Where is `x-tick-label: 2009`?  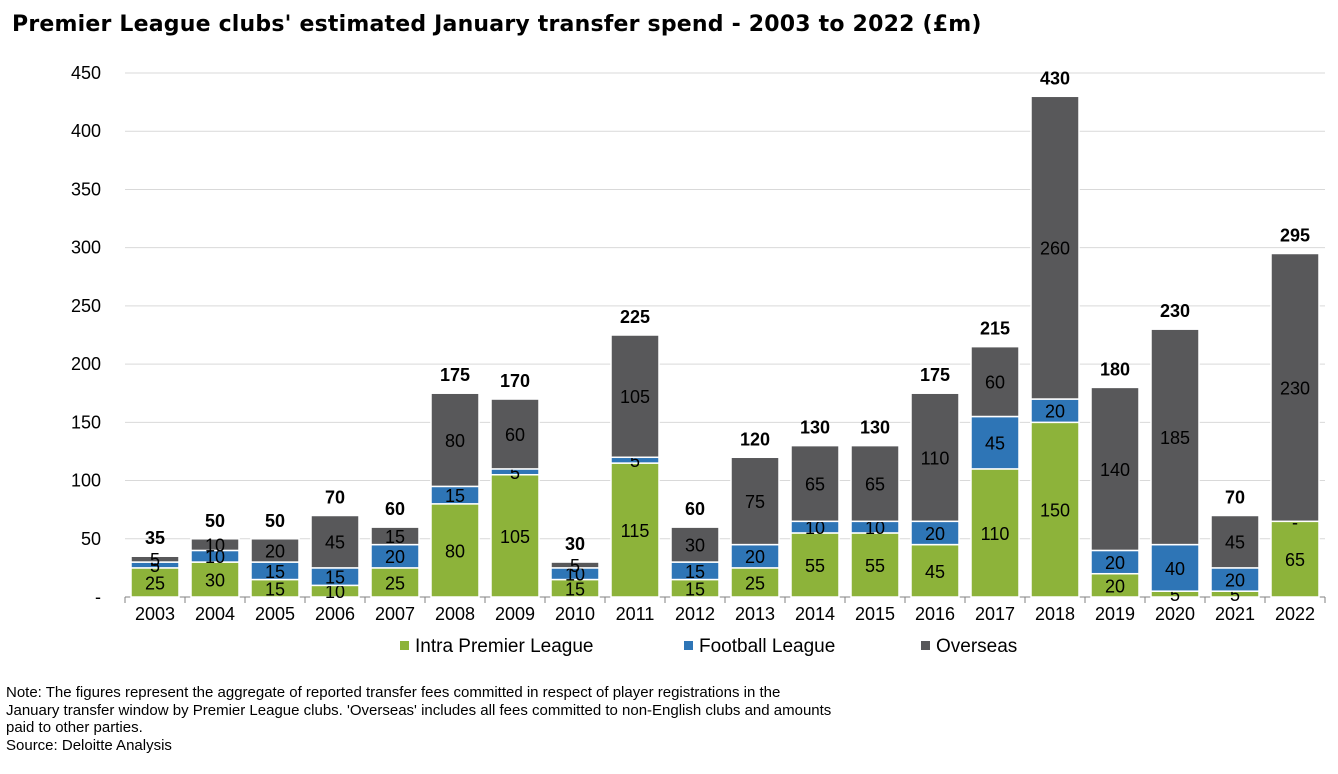
x-tick-label: 2009 is located at coordinates (515, 614).